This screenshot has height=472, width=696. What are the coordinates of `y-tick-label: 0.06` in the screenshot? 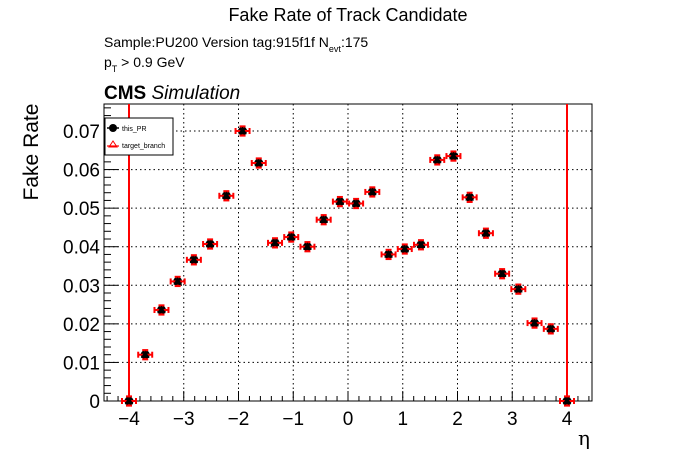 It's located at (81, 171).